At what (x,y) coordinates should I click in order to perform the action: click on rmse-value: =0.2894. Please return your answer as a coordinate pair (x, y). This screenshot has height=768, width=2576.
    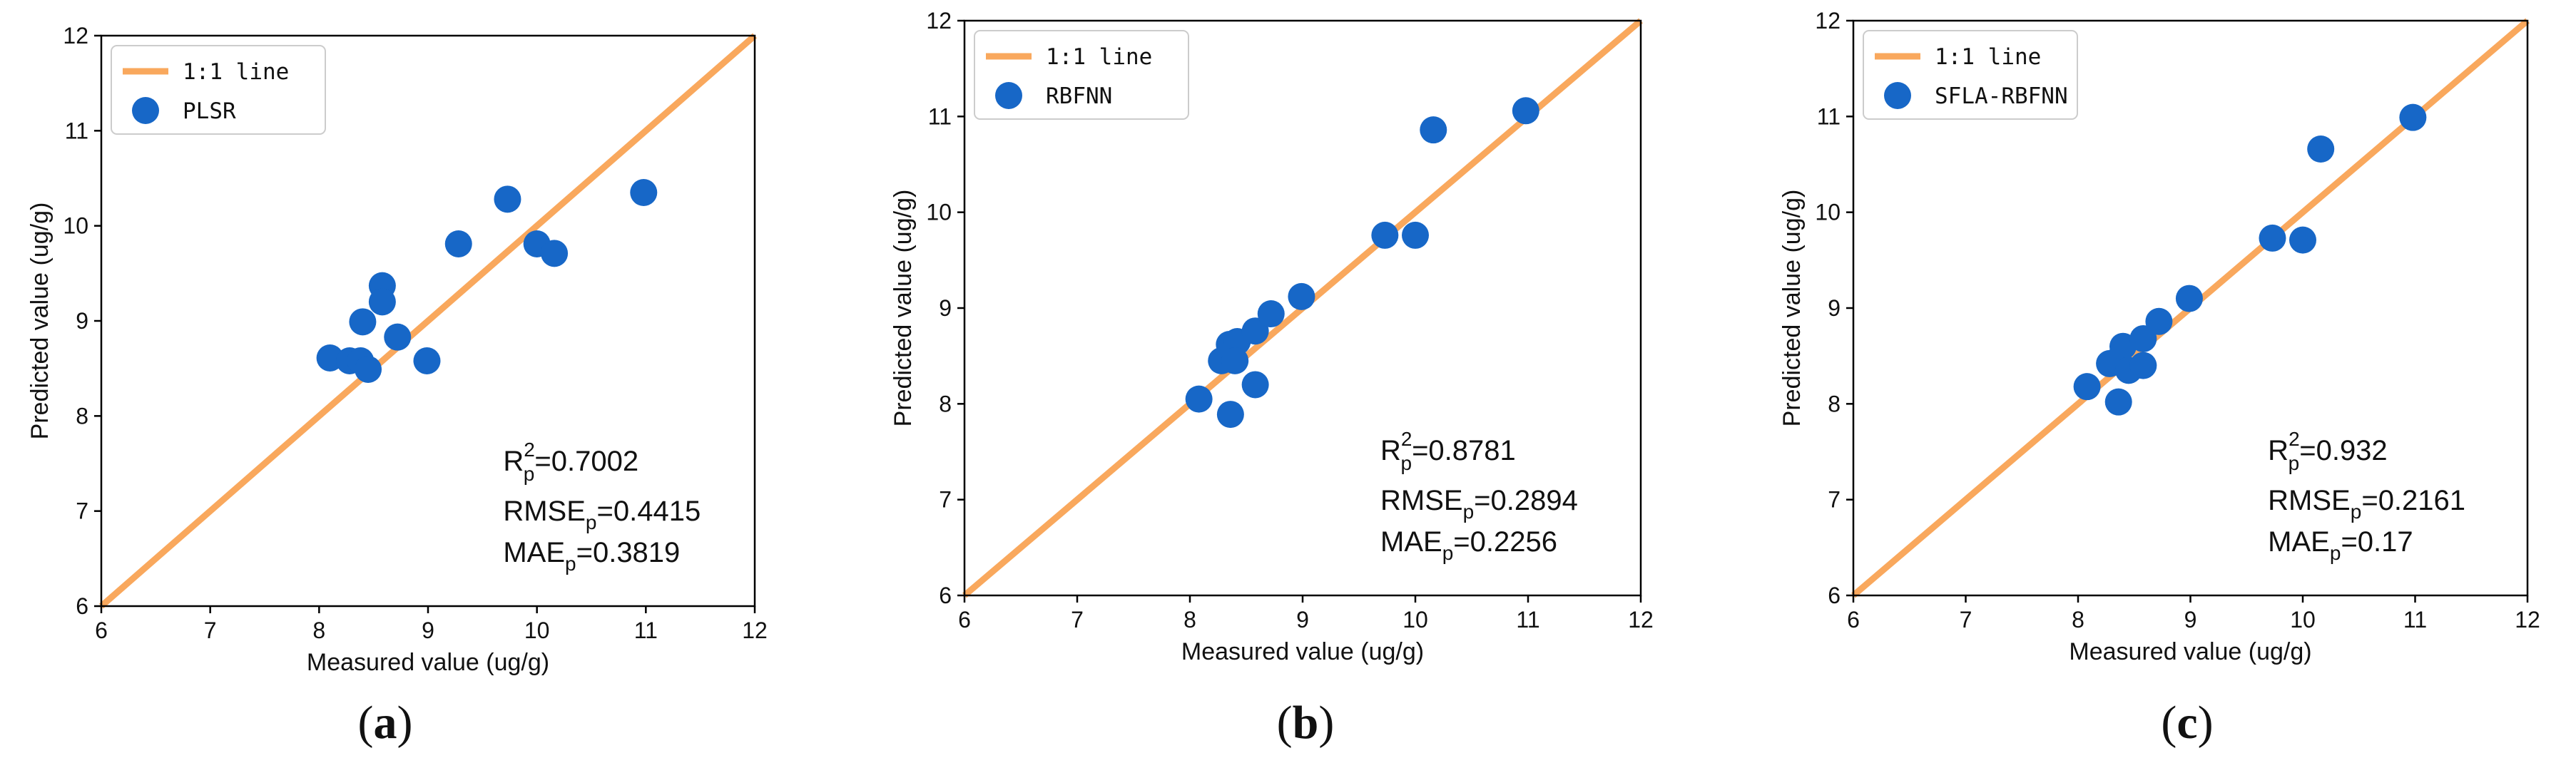
    Looking at the image, I should click on (1526, 500).